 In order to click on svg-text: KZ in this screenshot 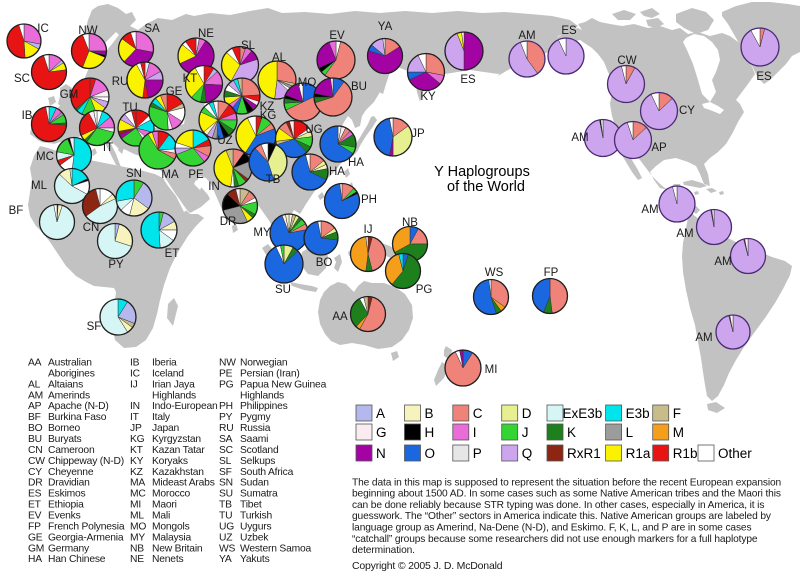, I will do `click(136, 472)`.